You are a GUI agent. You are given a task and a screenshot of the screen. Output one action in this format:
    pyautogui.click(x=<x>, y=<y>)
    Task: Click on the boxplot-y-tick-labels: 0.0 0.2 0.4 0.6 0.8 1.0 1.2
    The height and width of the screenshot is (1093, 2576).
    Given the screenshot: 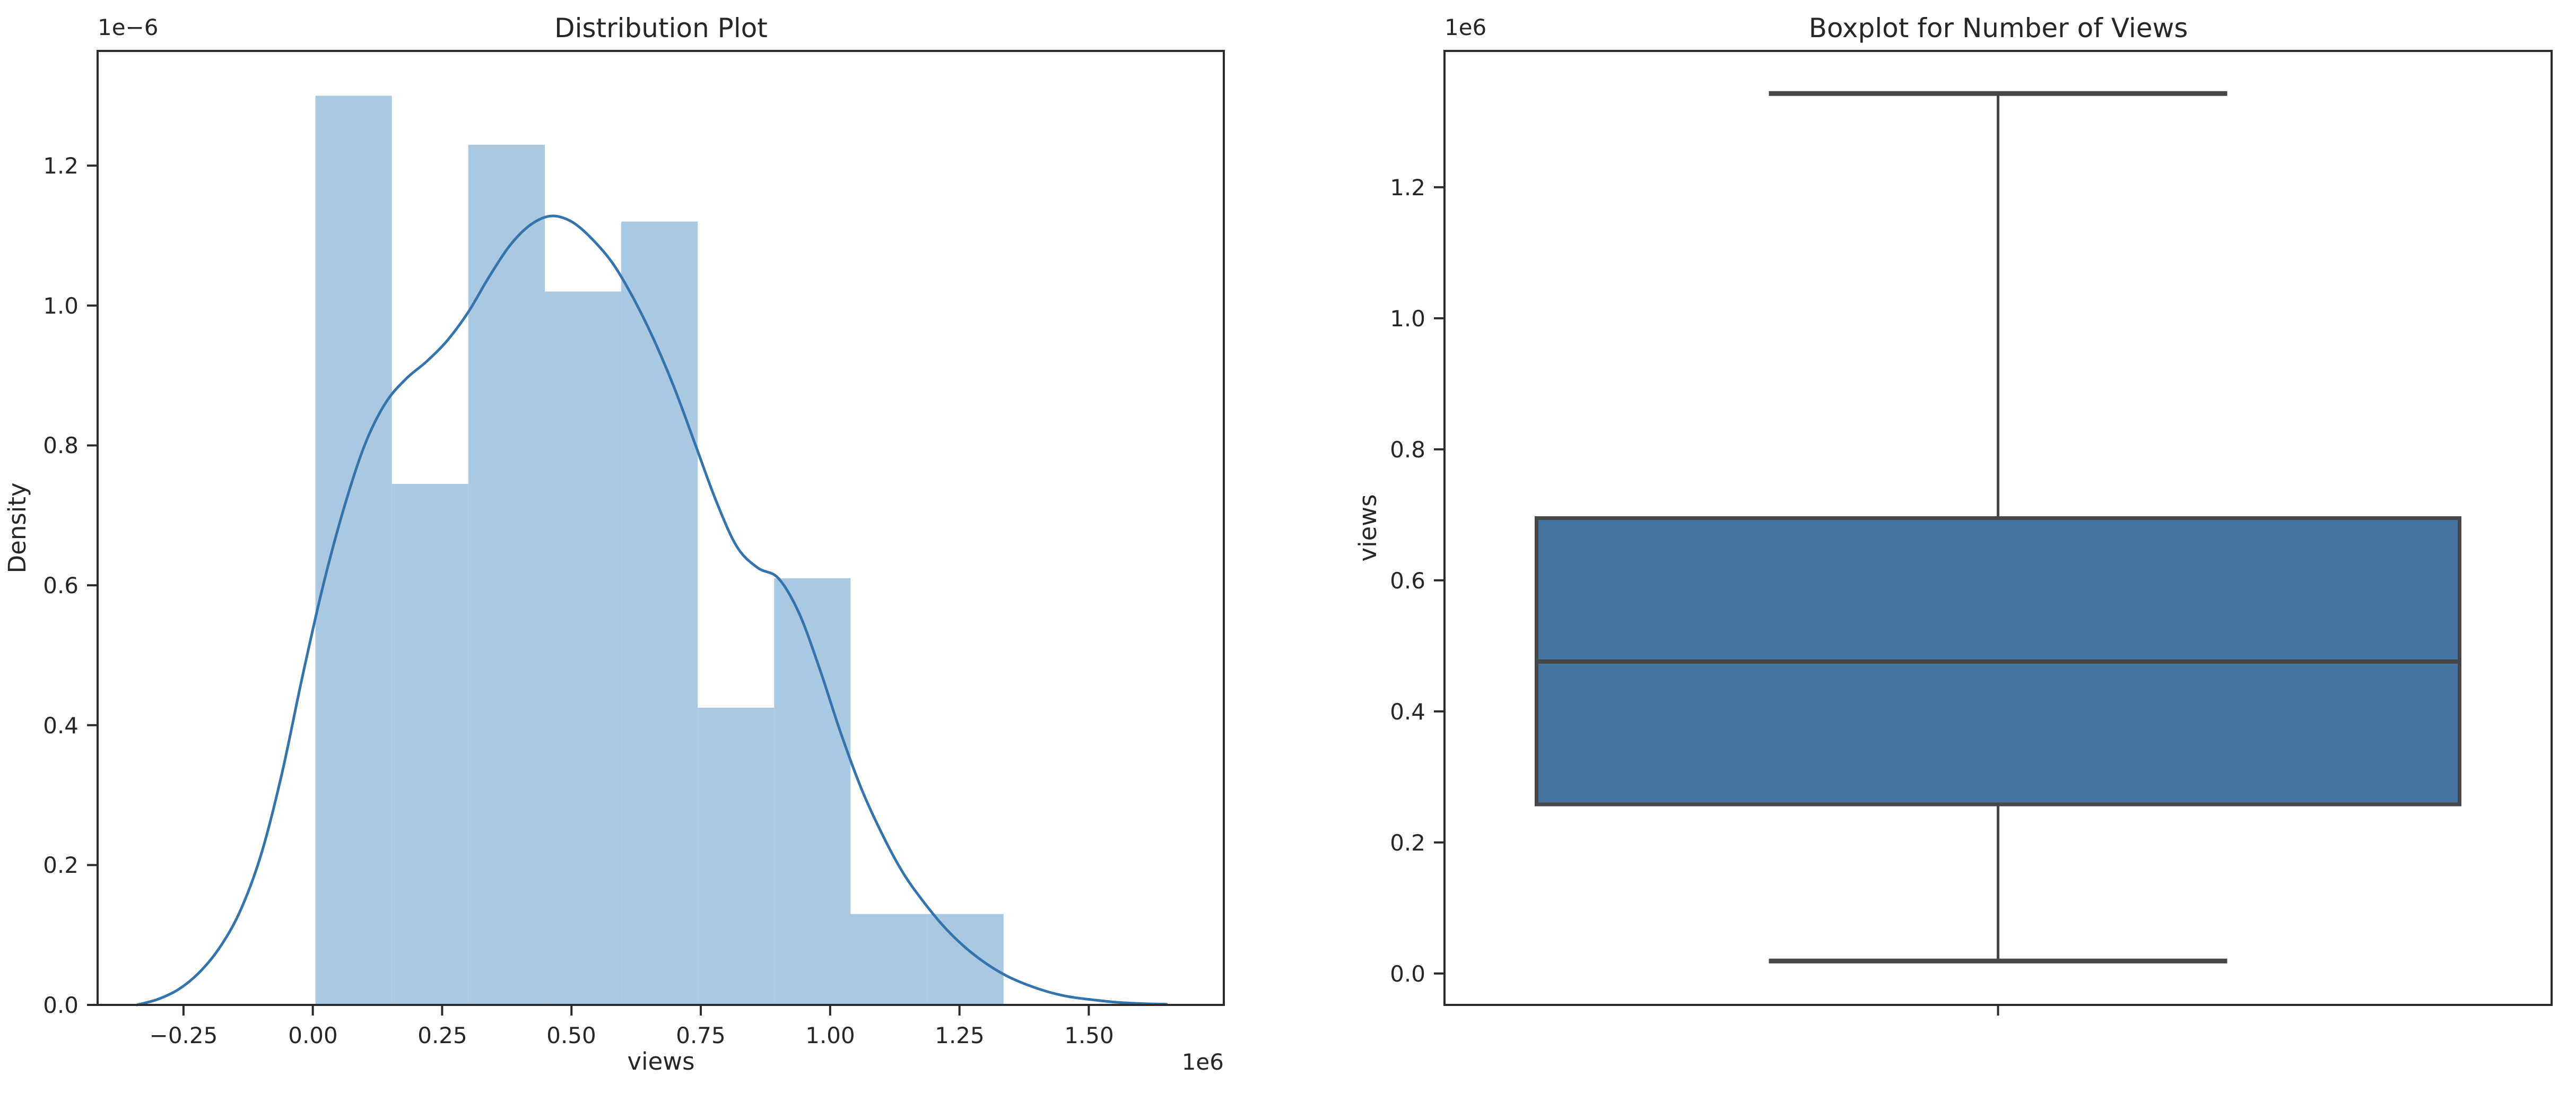 What is the action you would take?
    pyautogui.click(x=1408, y=581)
    